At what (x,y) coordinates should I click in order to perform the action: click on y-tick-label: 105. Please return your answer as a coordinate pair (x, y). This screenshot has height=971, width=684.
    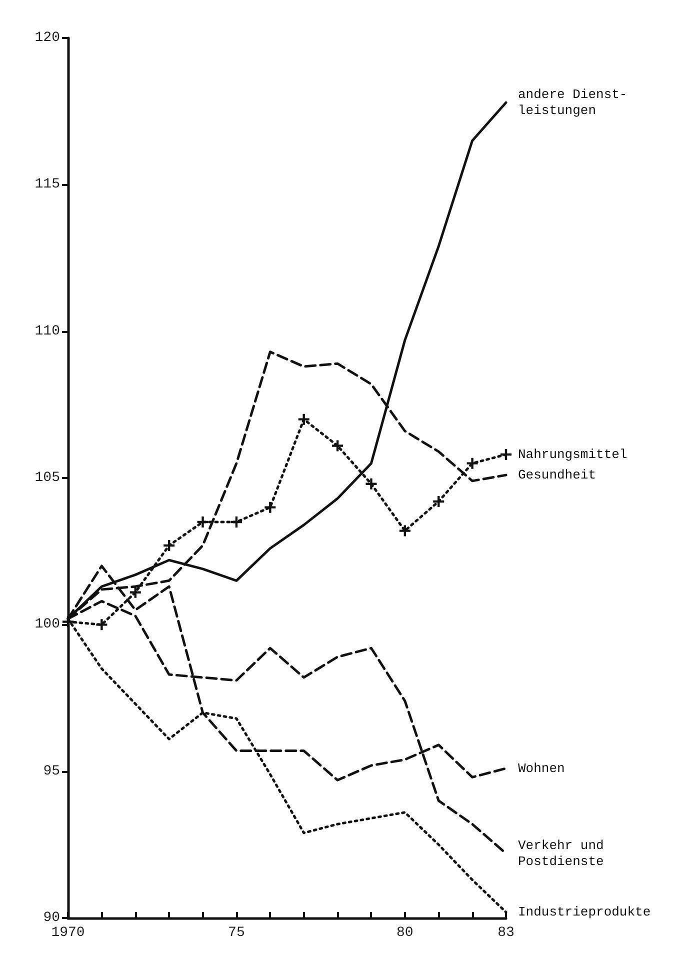
    Looking at the image, I should click on (47, 478).